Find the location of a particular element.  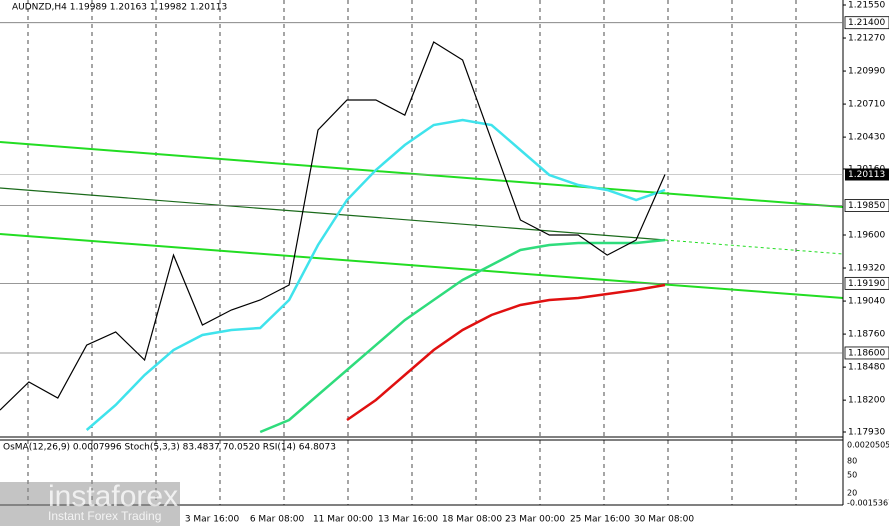

watermark-bg is located at coordinates (90, 504).